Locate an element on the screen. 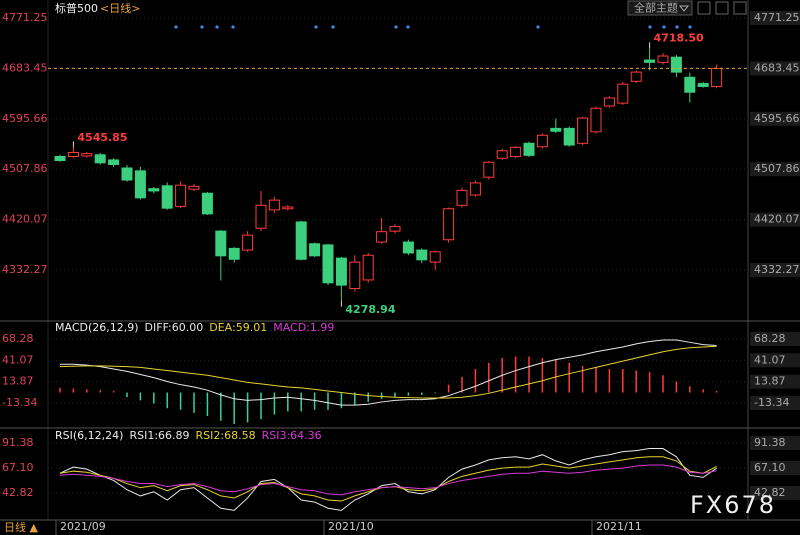  y-tick-label-left: 4420.07 is located at coordinates (25, 219).